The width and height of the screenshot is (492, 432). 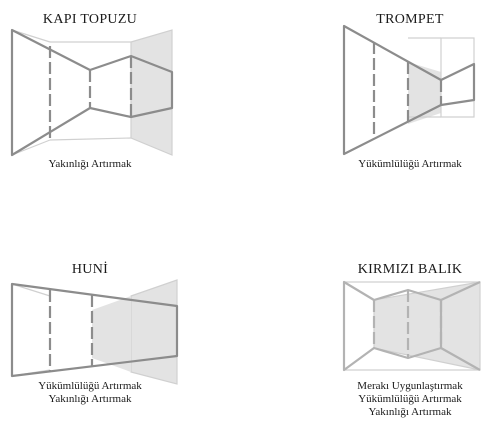 What do you see at coordinates (410, 412) in the screenshot?
I see `goldfish-caption-3: Yakınlığı Artırmak` at bounding box center [410, 412].